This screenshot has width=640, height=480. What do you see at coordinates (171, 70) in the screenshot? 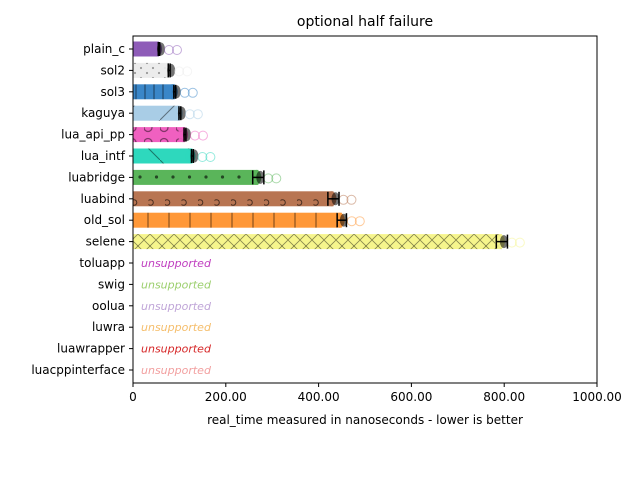
I see `bar-cap-shade-sol2` at bounding box center [171, 70].